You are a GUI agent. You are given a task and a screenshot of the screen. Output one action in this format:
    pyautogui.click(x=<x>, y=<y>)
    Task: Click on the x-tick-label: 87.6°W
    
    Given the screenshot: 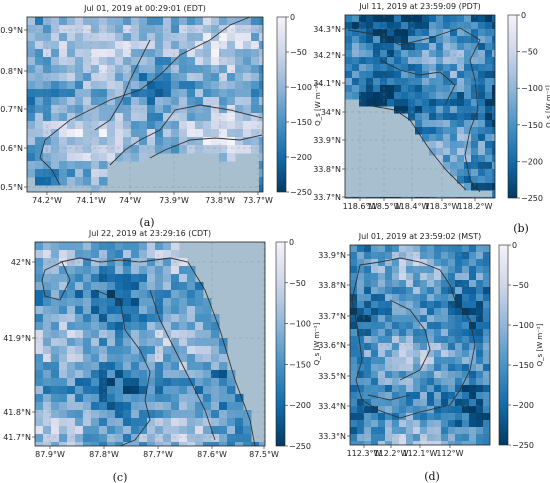 What is the action you would take?
    pyautogui.click(x=212, y=454)
    